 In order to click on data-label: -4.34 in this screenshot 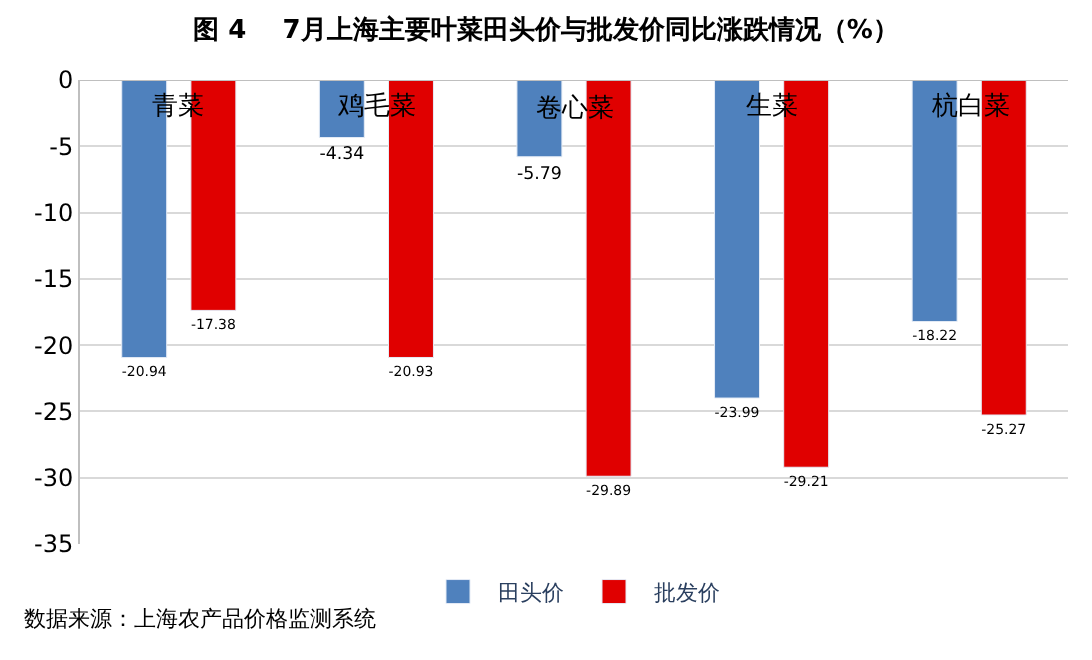, I will do `click(342, 155)`.